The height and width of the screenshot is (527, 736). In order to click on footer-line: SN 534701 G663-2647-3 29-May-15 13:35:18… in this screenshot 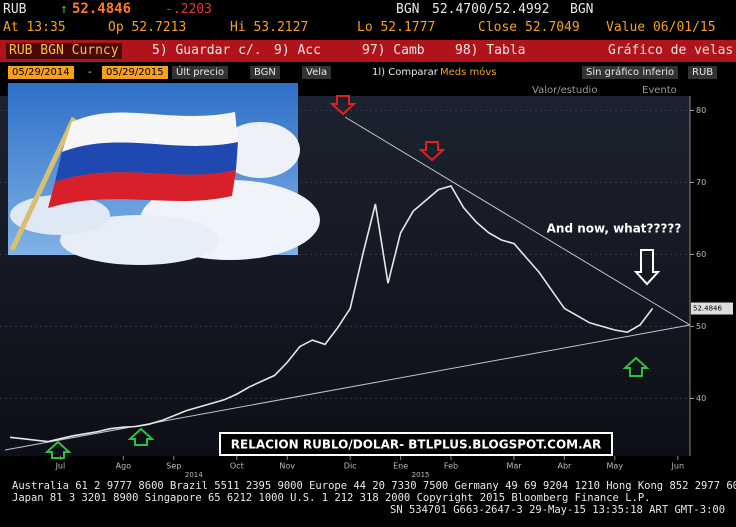, I will do `click(558, 510)`.